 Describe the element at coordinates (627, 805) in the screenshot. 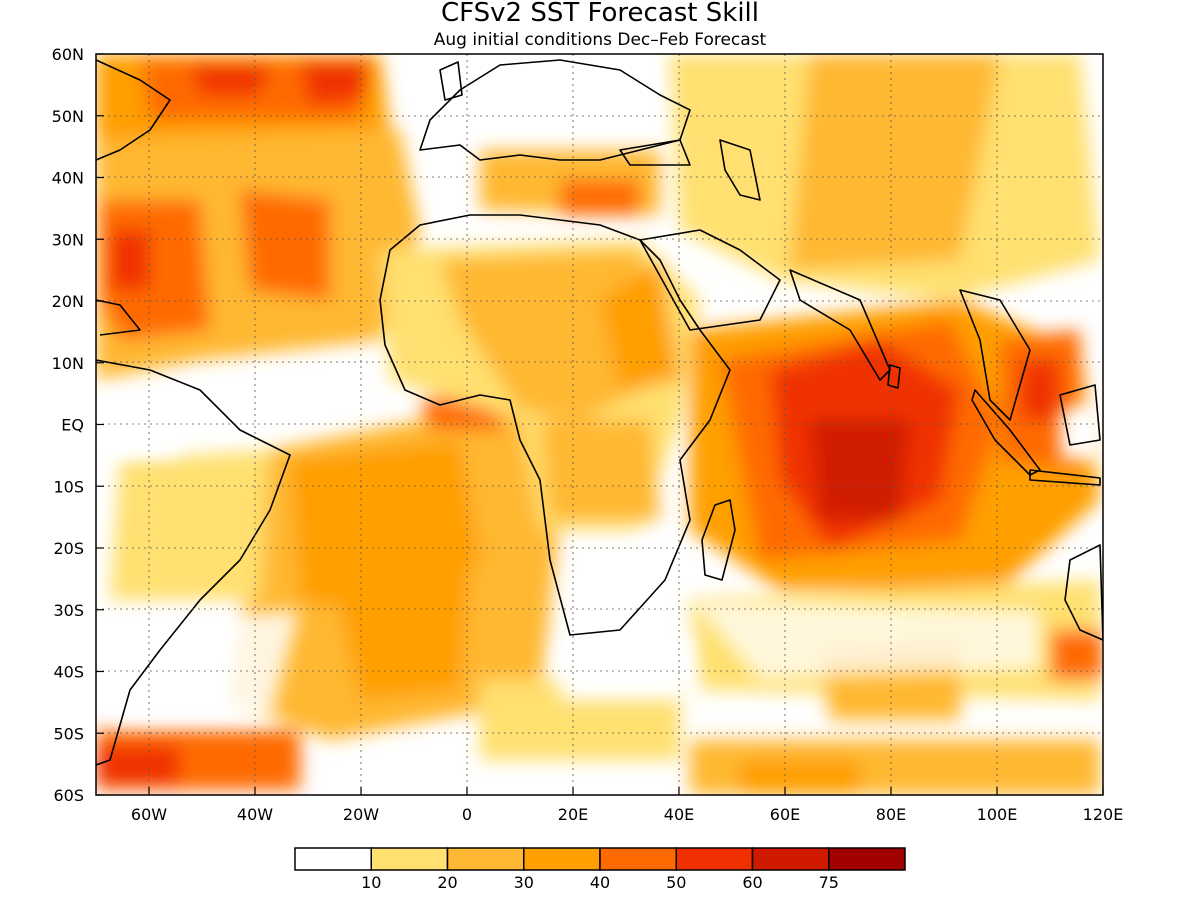

I see `x-axis: 60W 40W 20W 0 20E 40E 60E 80E 100E 120E` at that location.